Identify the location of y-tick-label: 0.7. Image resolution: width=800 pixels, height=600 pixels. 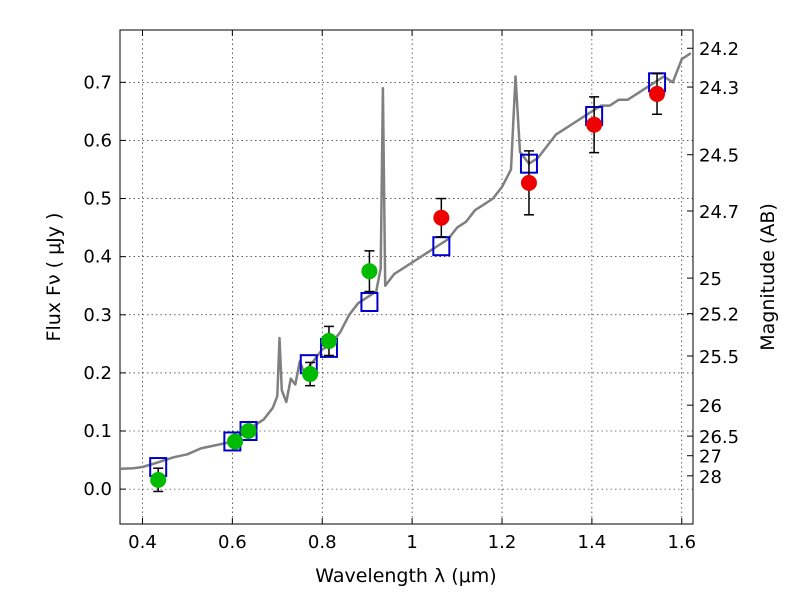
(97, 82).